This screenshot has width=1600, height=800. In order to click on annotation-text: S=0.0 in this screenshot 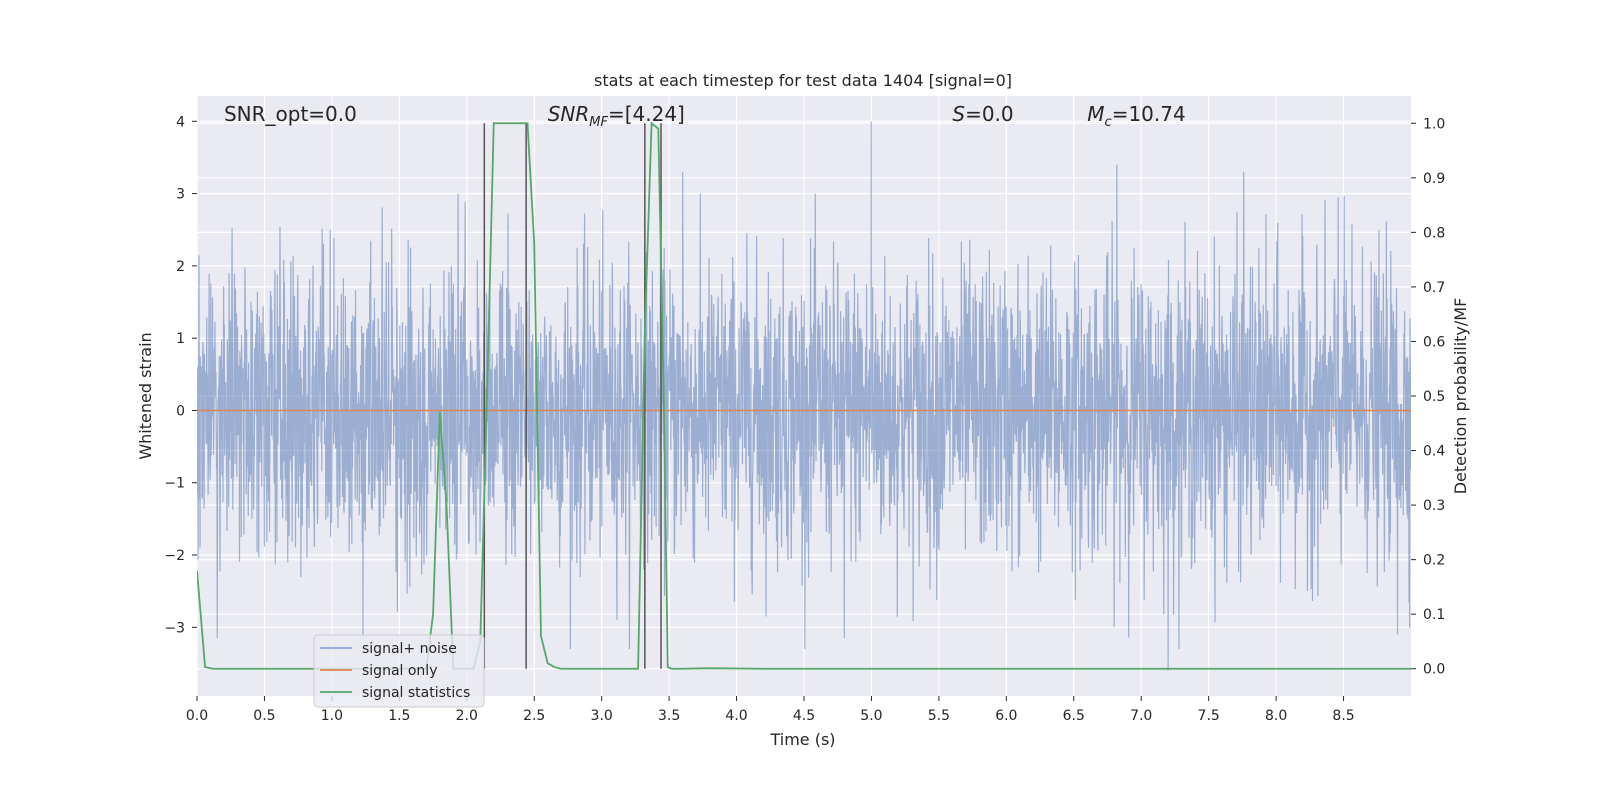, I will do `click(982, 114)`.